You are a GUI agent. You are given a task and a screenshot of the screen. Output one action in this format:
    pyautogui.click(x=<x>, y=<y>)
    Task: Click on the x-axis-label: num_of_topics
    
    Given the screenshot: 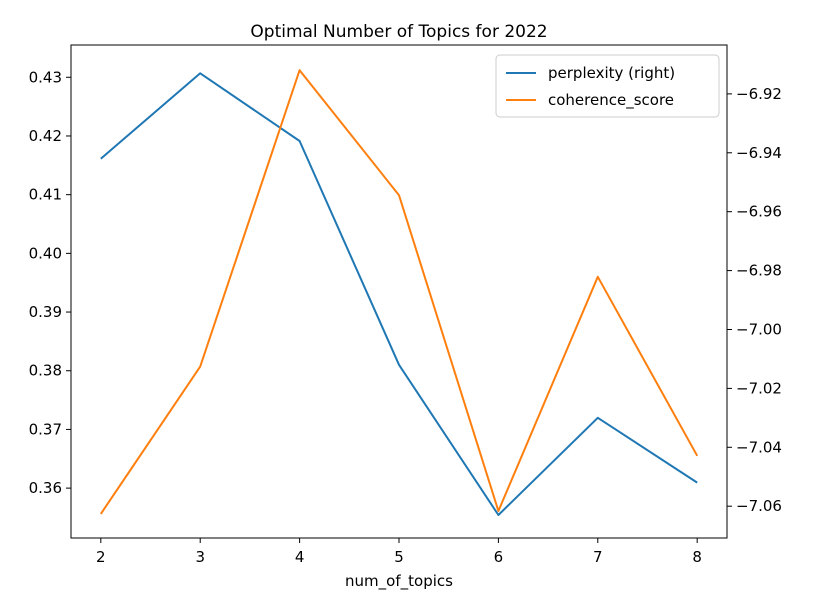 What is the action you would take?
    pyautogui.click(x=399, y=581)
    